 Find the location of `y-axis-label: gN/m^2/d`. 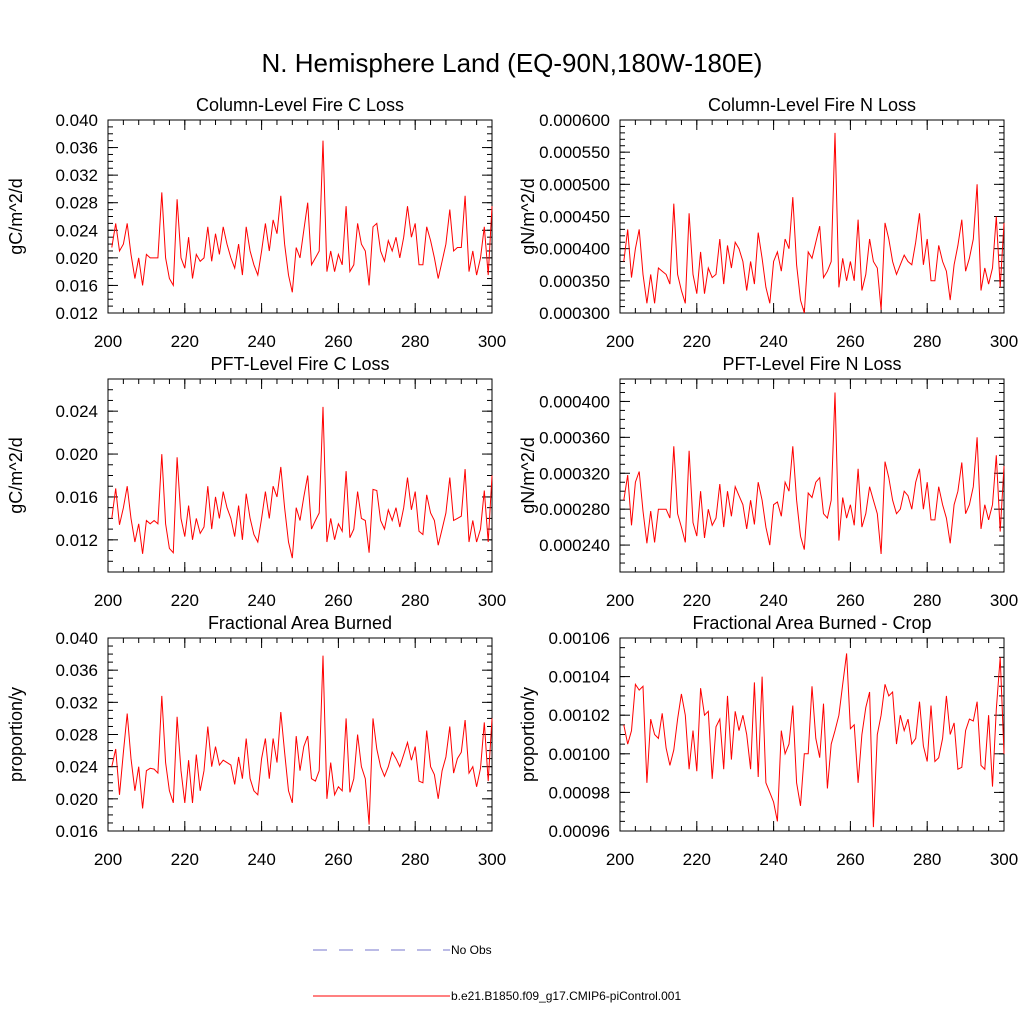

y-axis-label: gN/m^2/d is located at coordinates (528, 475).